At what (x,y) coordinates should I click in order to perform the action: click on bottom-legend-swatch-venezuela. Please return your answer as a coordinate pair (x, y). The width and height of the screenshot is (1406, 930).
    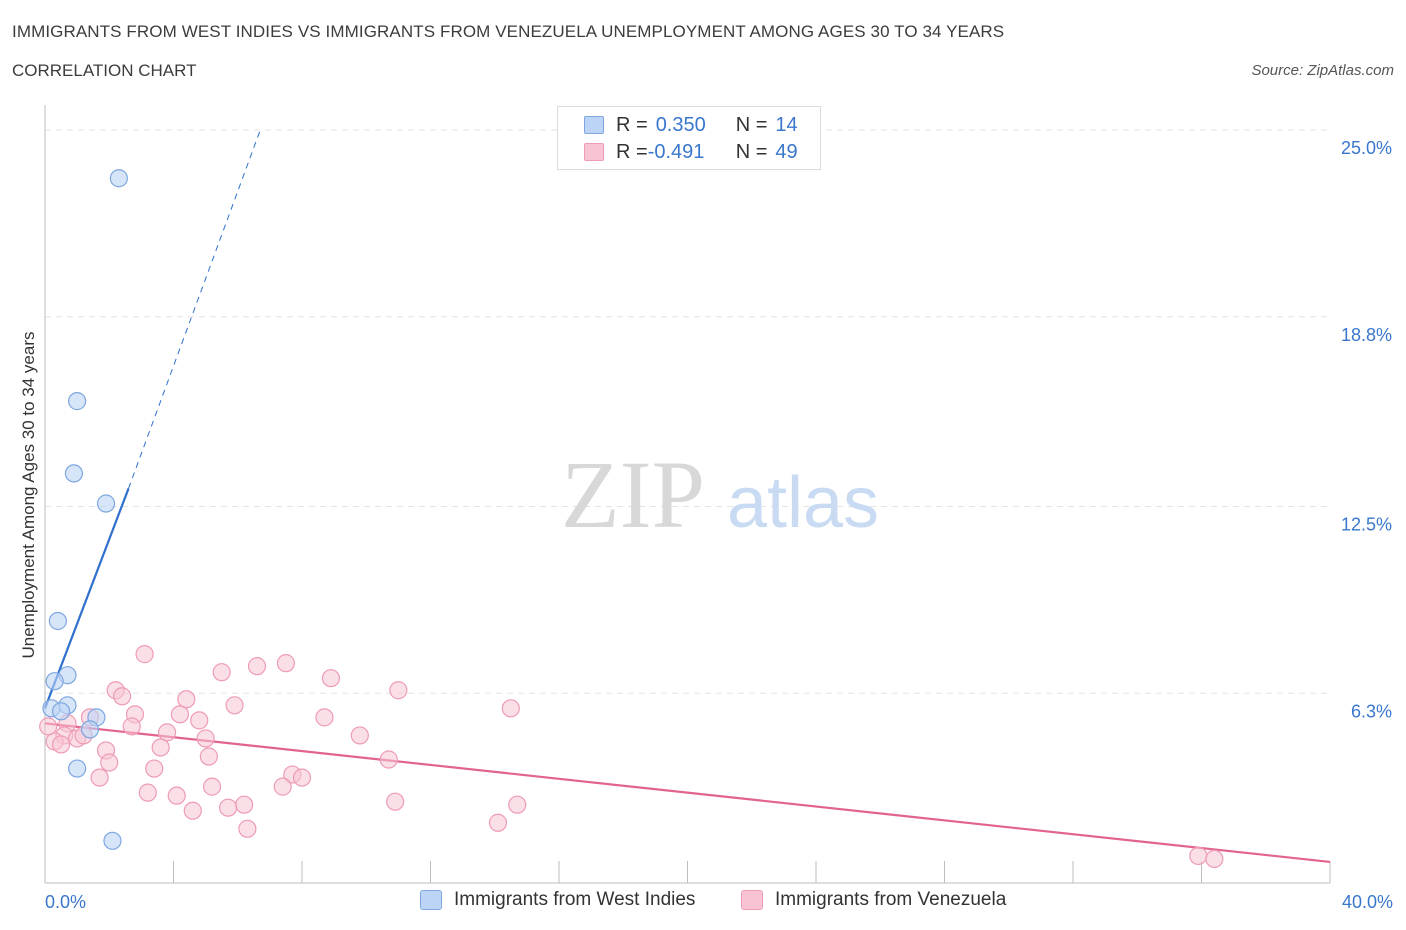
    Looking at the image, I should click on (752, 900).